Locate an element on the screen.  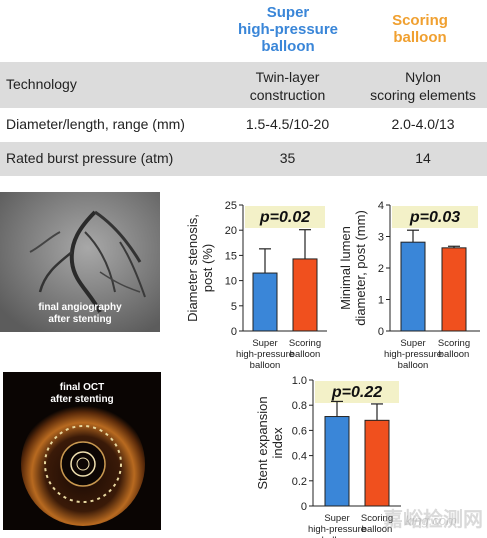
row-value-scoring: 14 is located at coordinates (423, 158).